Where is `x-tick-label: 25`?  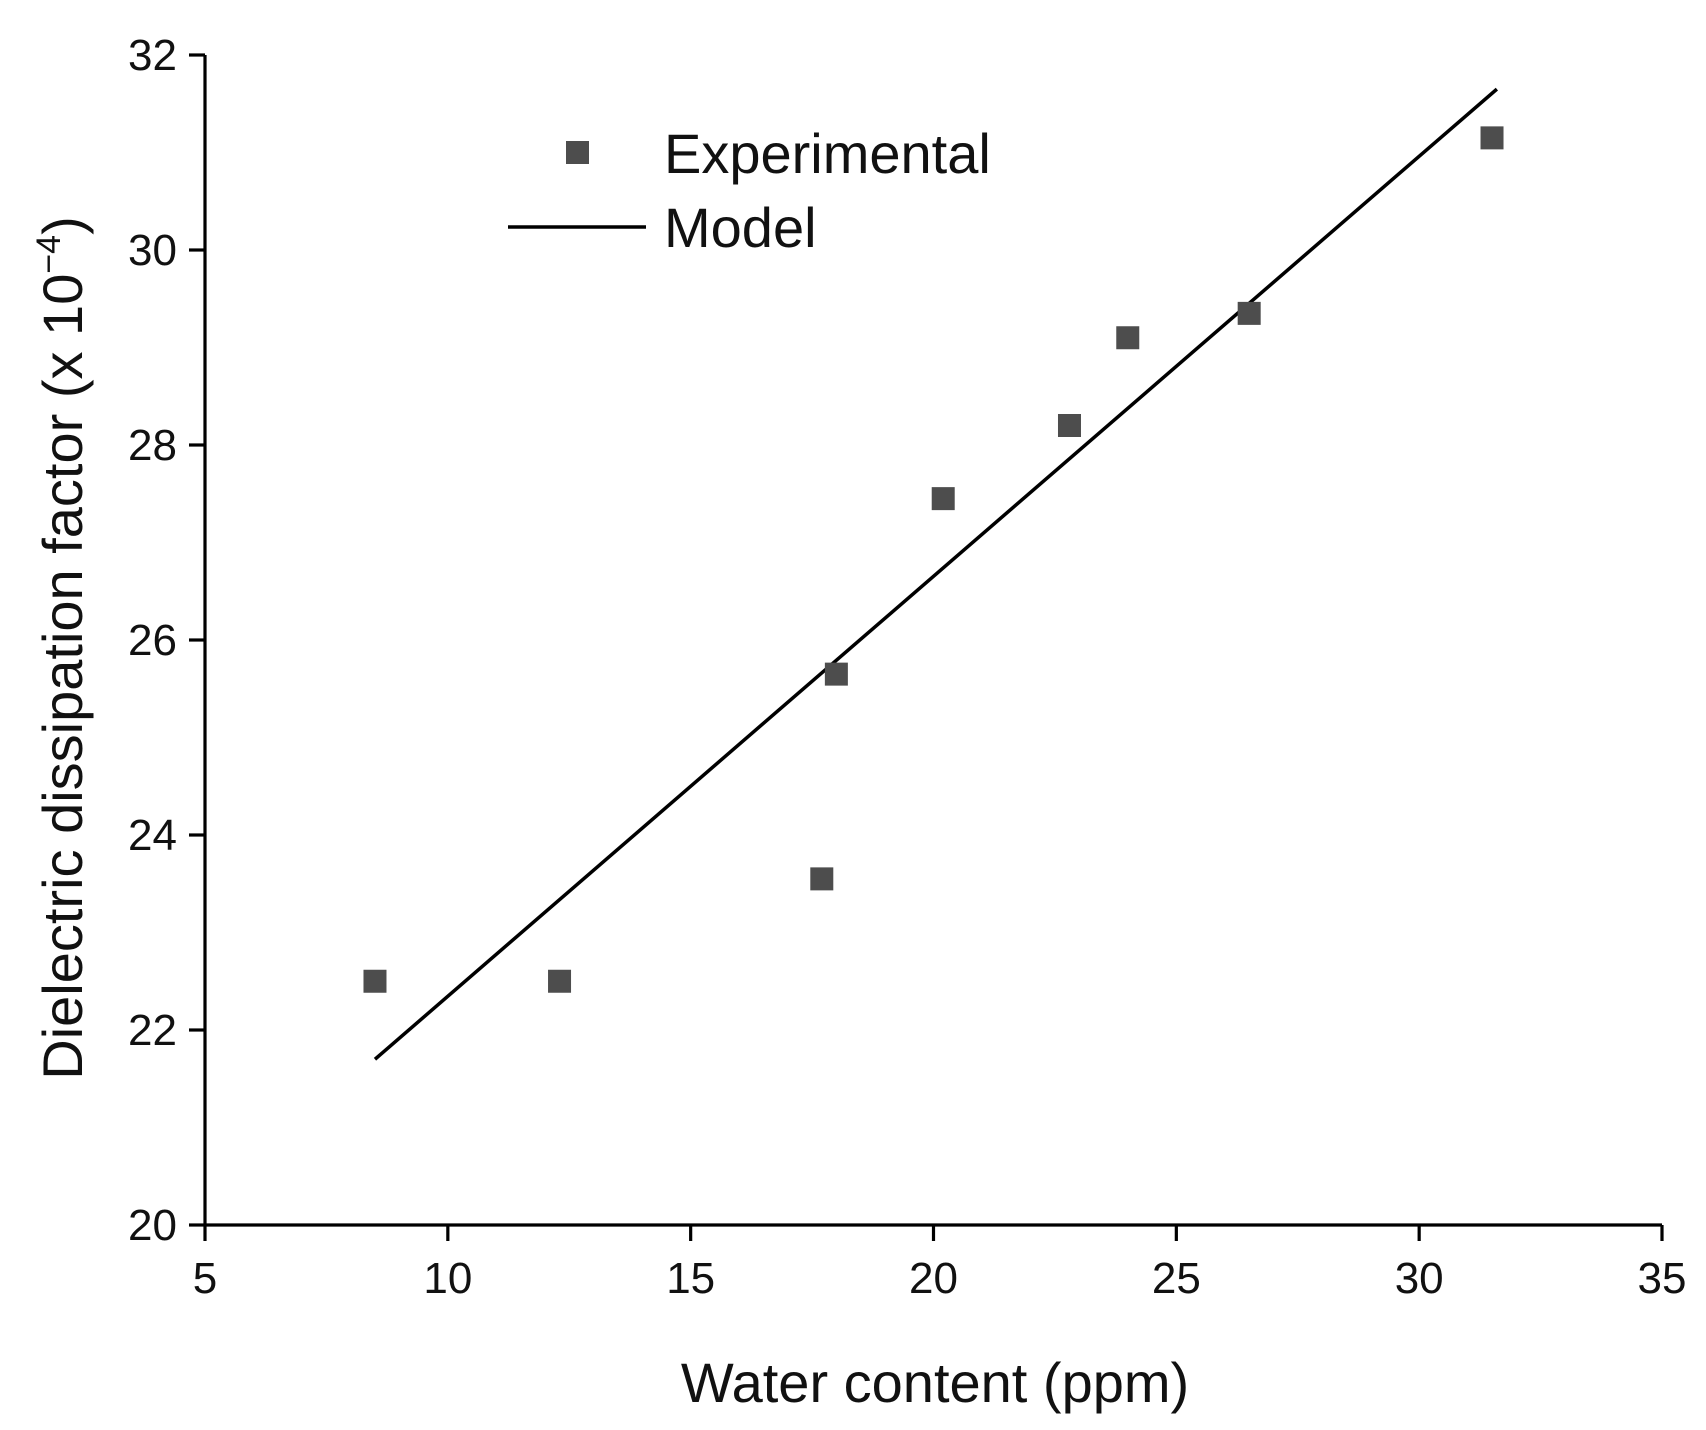
x-tick-label: 25 is located at coordinates (1176, 1278).